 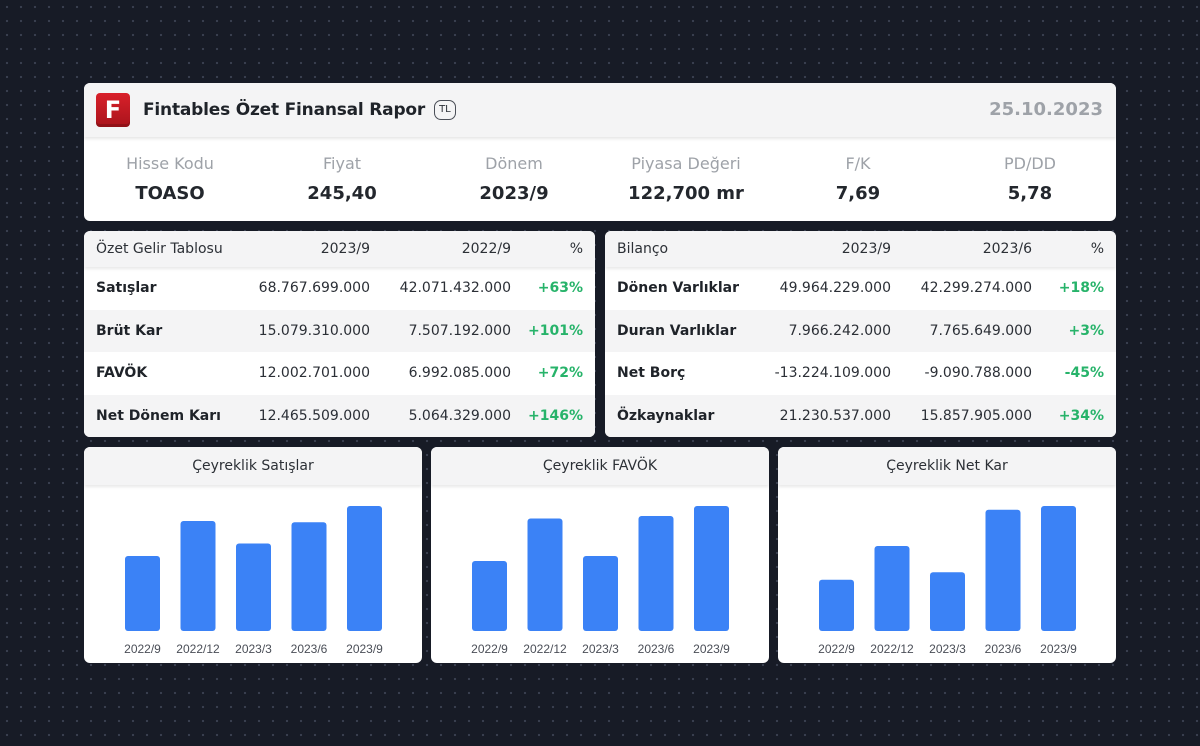 I want to click on change-percent: +34%, so click(x=1081, y=415).